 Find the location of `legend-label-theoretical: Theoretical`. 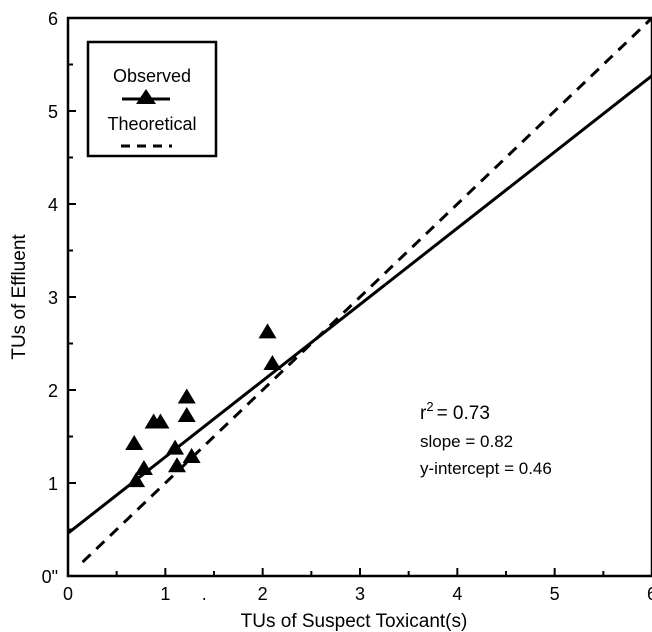

legend-label-theoretical: Theoretical is located at coordinates (151, 124).